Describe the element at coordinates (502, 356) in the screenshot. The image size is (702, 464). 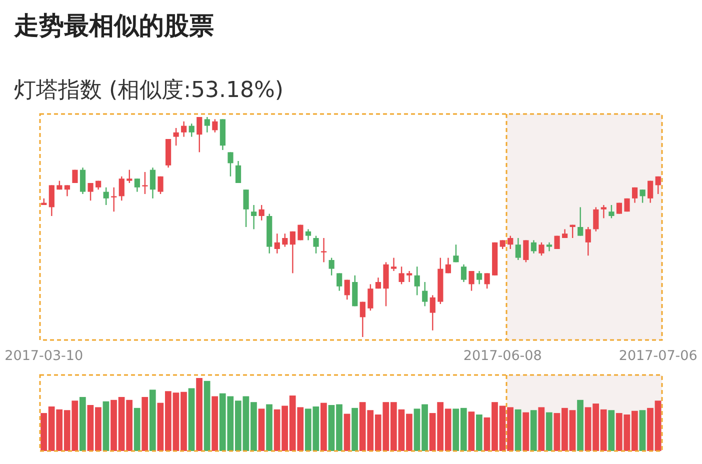
I see `x-tick-label: 2017-06-08` at that location.